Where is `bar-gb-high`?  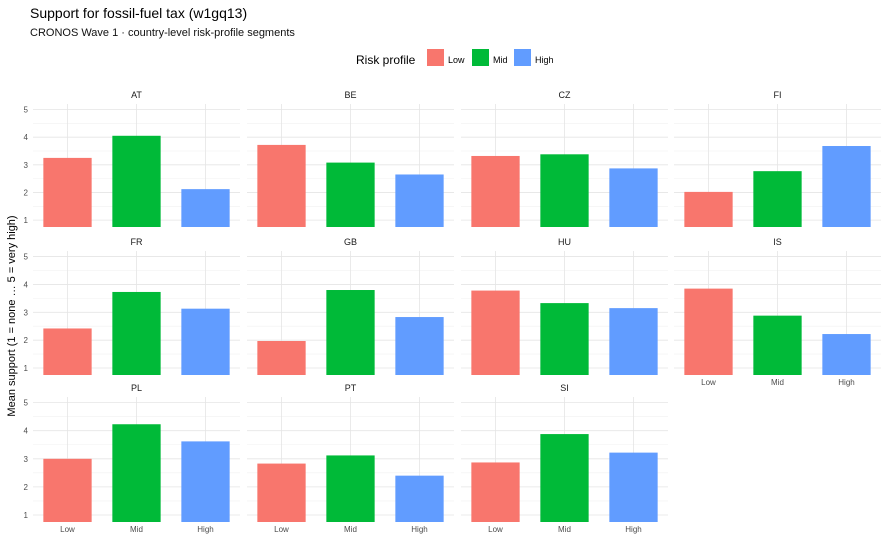
bar-gb-high is located at coordinates (419, 346).